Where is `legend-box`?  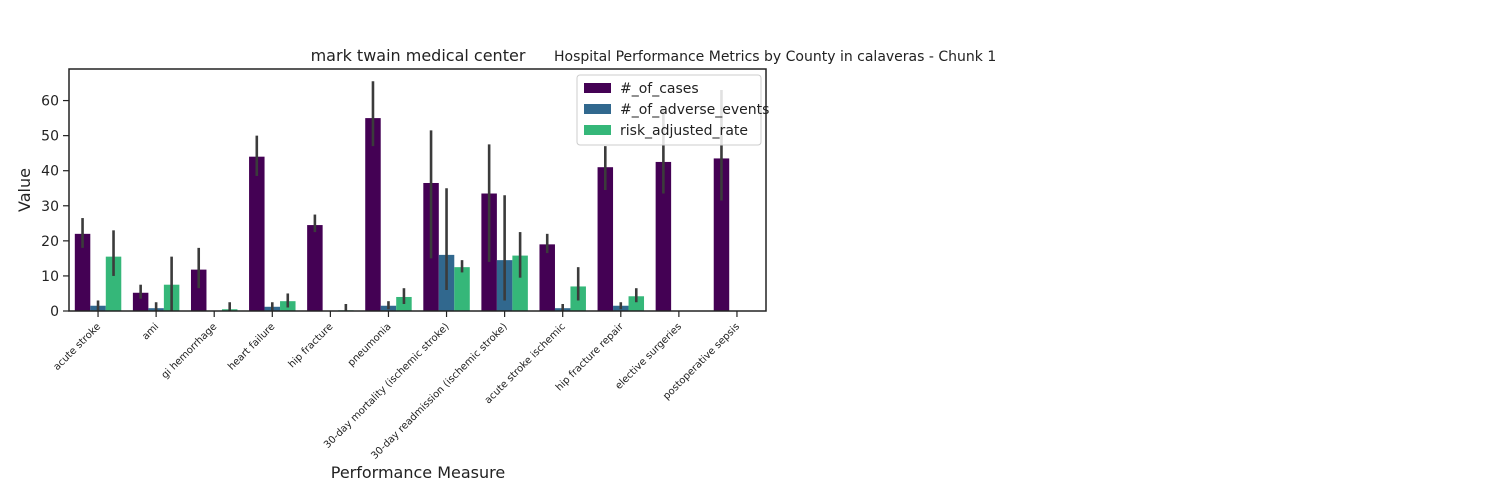
legend-box is located at coordinates (669, 110).